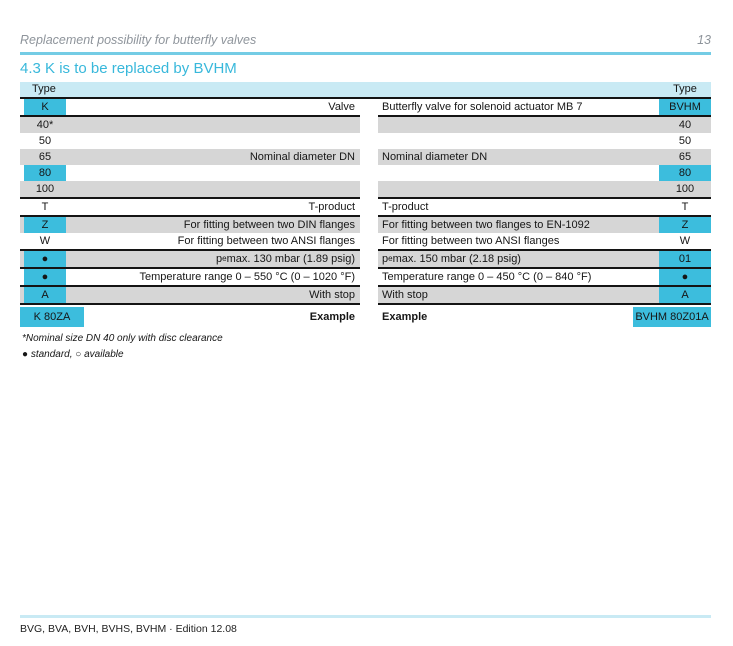 This screenshot has width=733, height=646. I want to click on row-left-half: 40*, so click(190, 125).